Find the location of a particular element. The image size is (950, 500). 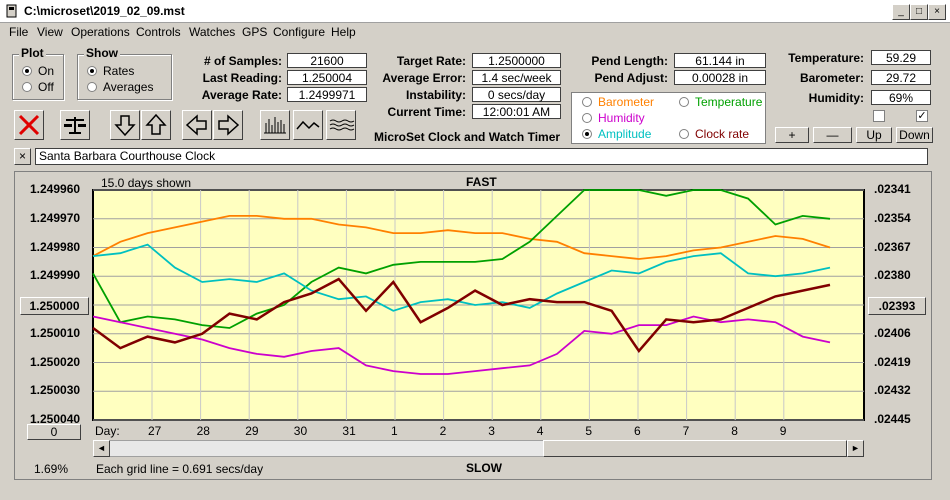

y-left-tick: 1.250030 is located at coordinates (55, 390).